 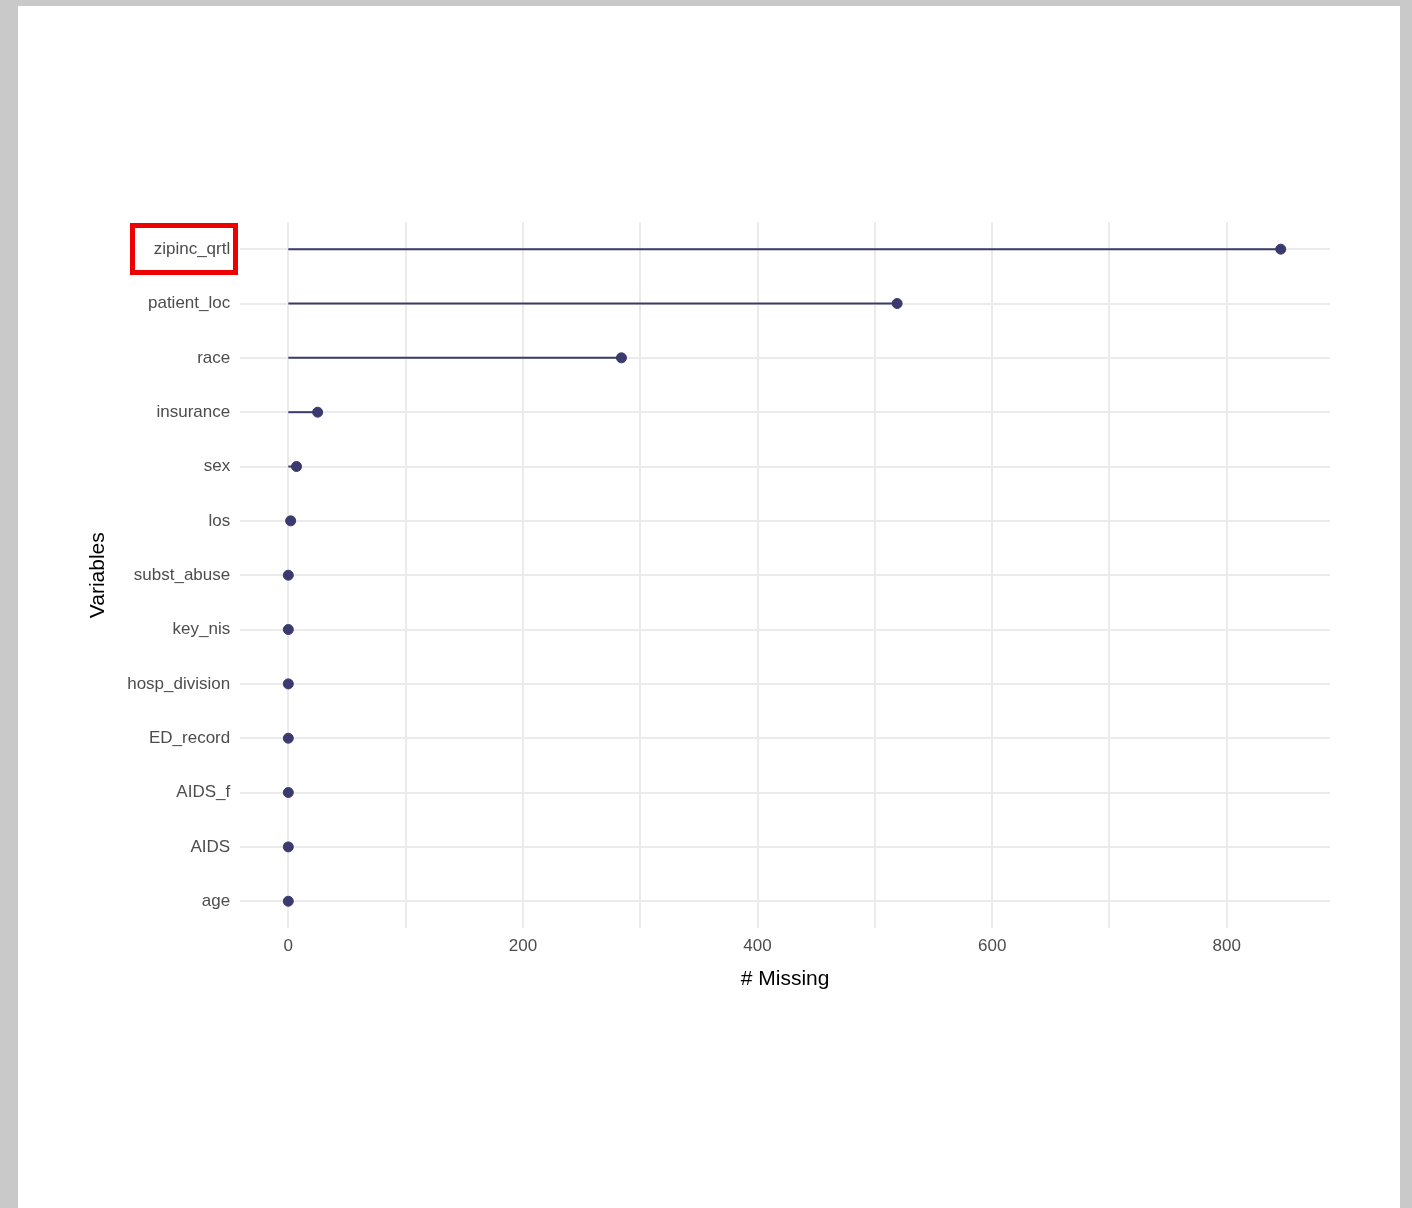 What do you see at coordinates (201, 629) in the screenshot?
I see `y-tick-label: key_nis` at bounding box center [201, 629].